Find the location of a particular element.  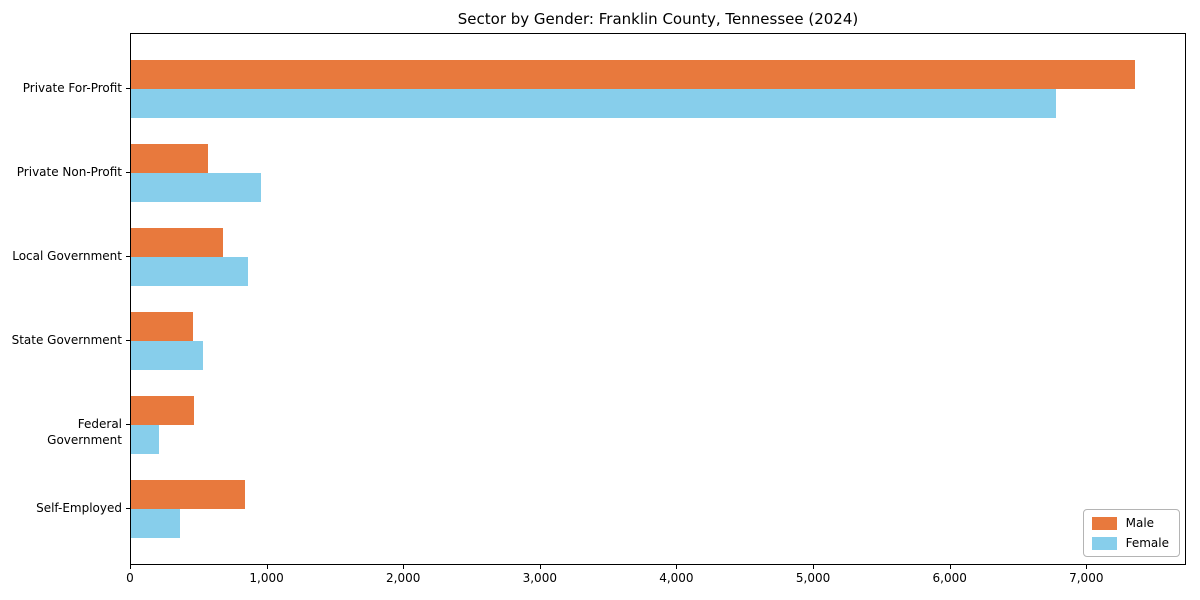

xtick-label: 3,000 is located at coordinates (539, 578).